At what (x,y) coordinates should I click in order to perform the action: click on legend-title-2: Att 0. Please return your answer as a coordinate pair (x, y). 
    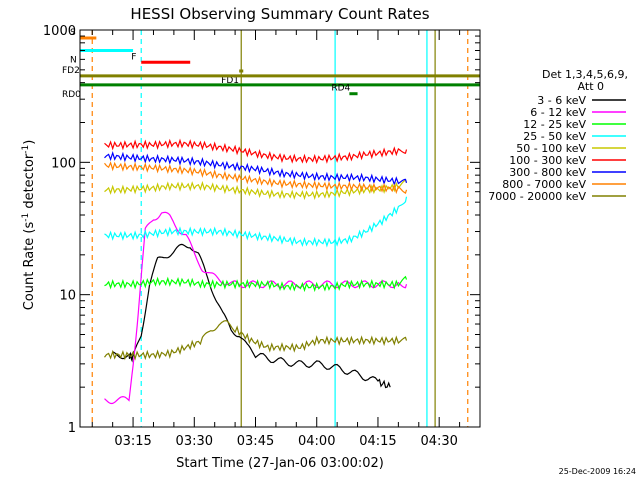
    Looking at the image, I should click on (591, 86).